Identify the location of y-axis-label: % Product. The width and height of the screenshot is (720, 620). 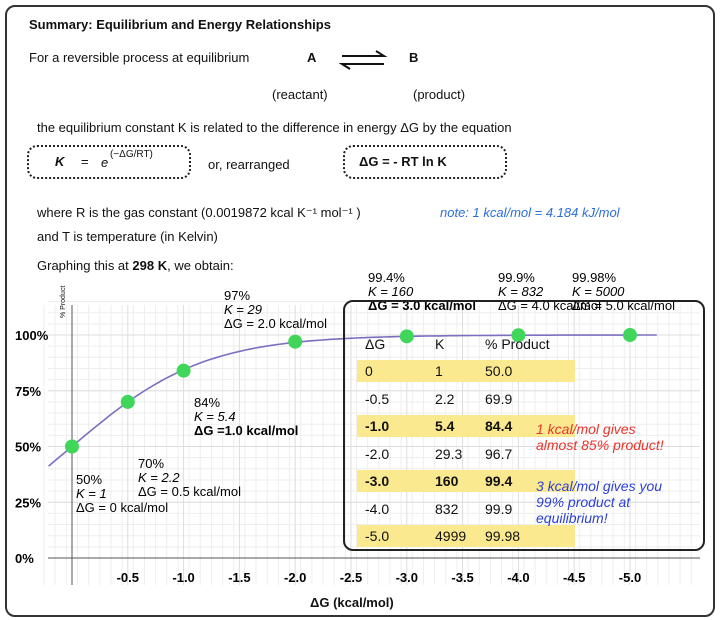
(63, 301).